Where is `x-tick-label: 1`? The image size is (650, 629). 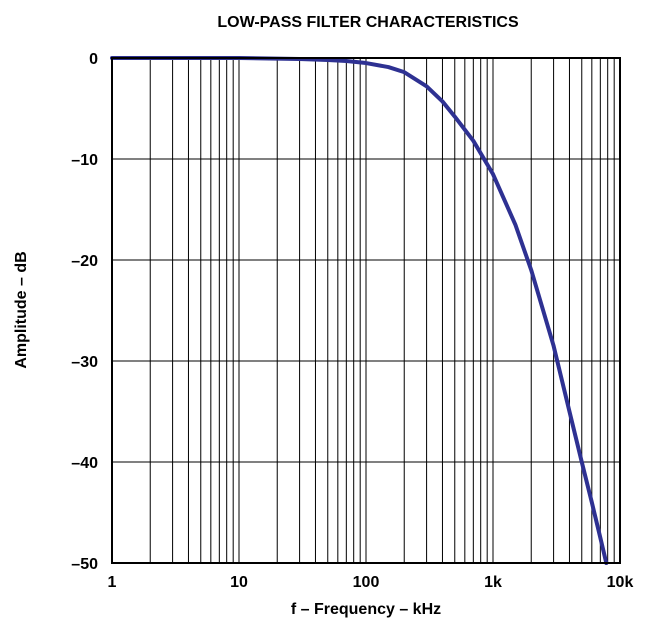
x-tick-label: 1 is located at coordinates (112, 582).